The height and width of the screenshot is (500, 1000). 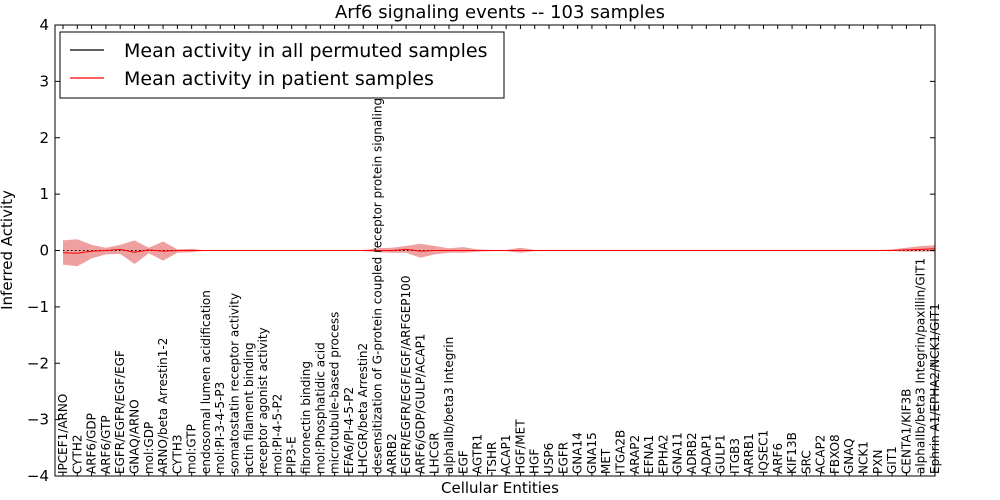 I want to click on x-tick-label: EGFR/EGFR/EGF/EGF, so click(x=120, y=412).